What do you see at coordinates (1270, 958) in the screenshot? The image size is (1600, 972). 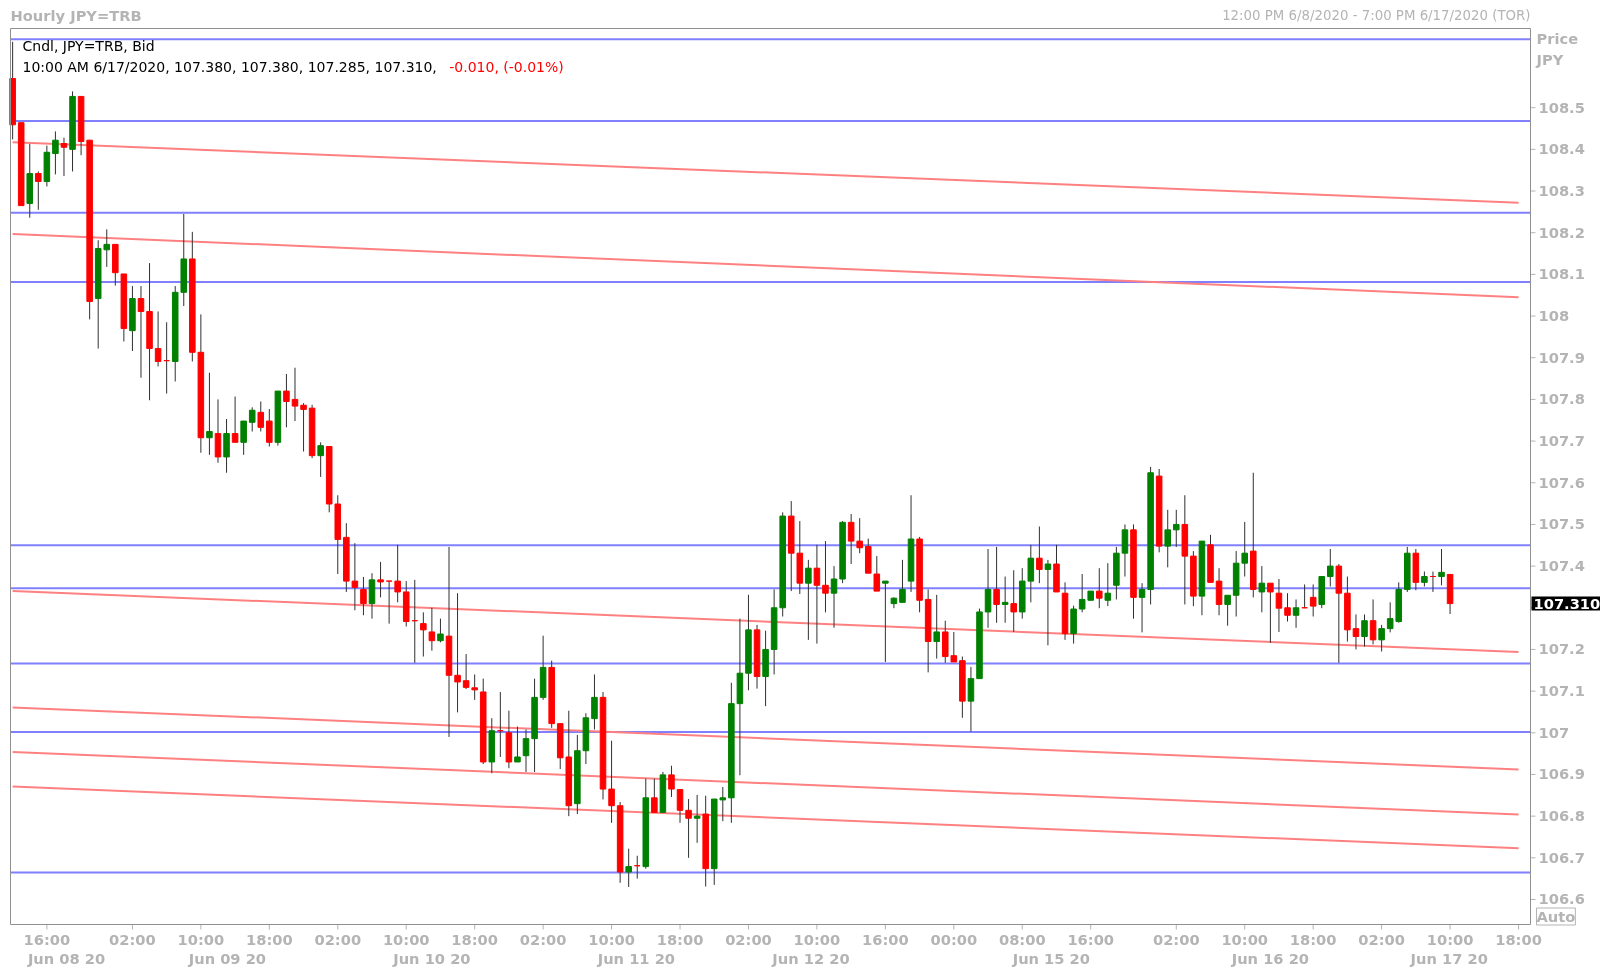 I see `text: Jun 16 20` at bounding box center [1270, 958].